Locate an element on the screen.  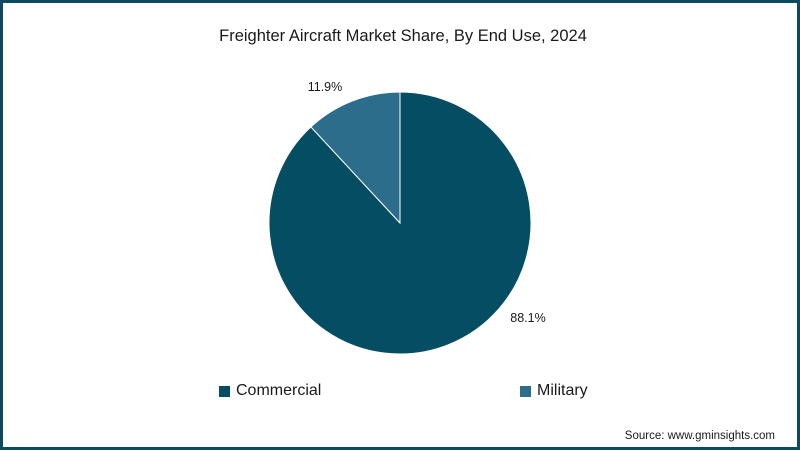
legend-swatch-commercial is located at coordinates (224, 391).